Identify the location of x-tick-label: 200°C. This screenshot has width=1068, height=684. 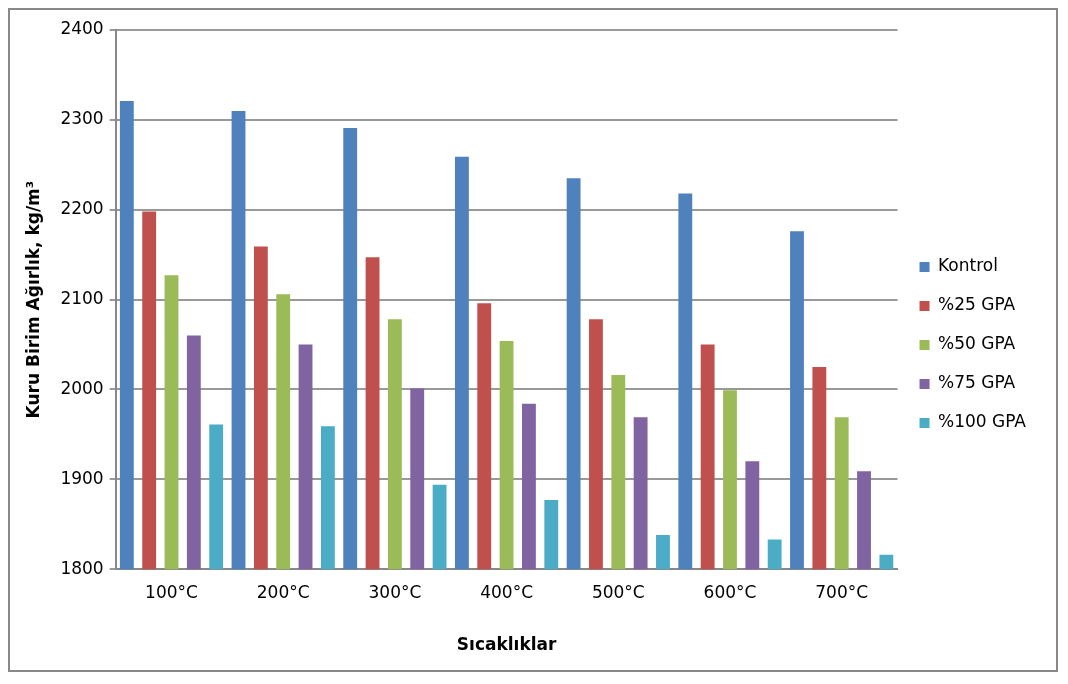
(283, 591).